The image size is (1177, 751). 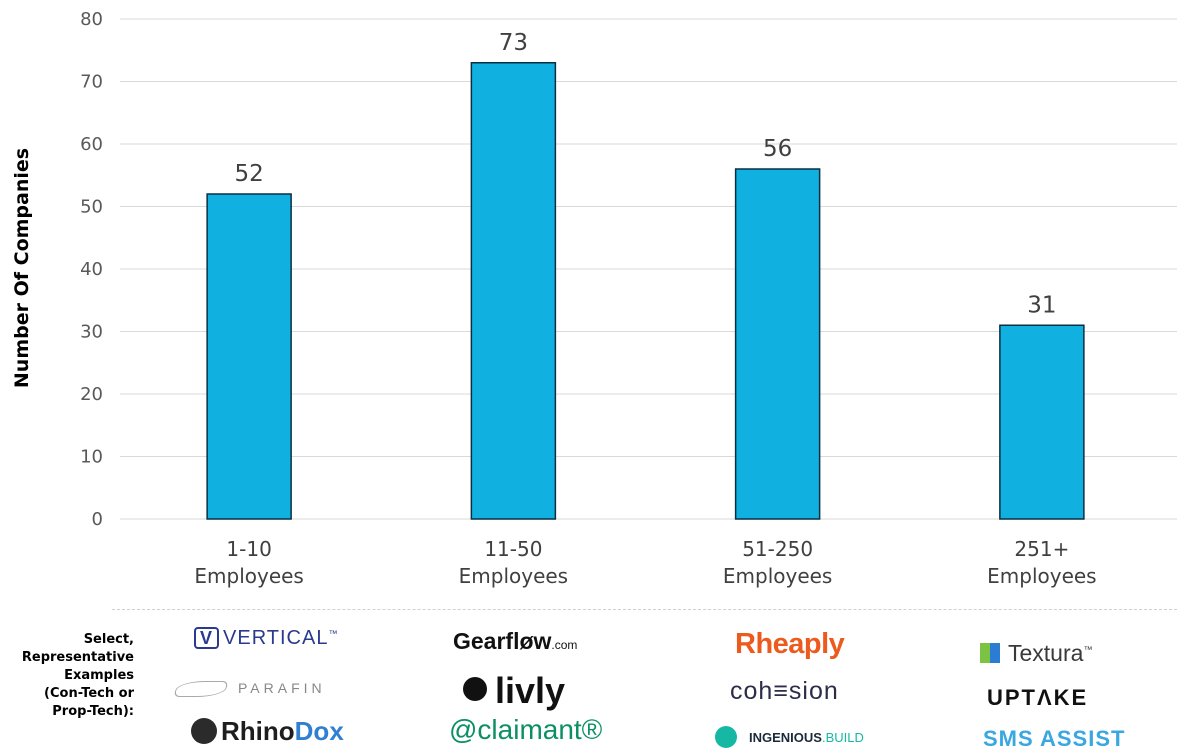 I want to click on parafin-logo-mark, so click(x=201, y=689).